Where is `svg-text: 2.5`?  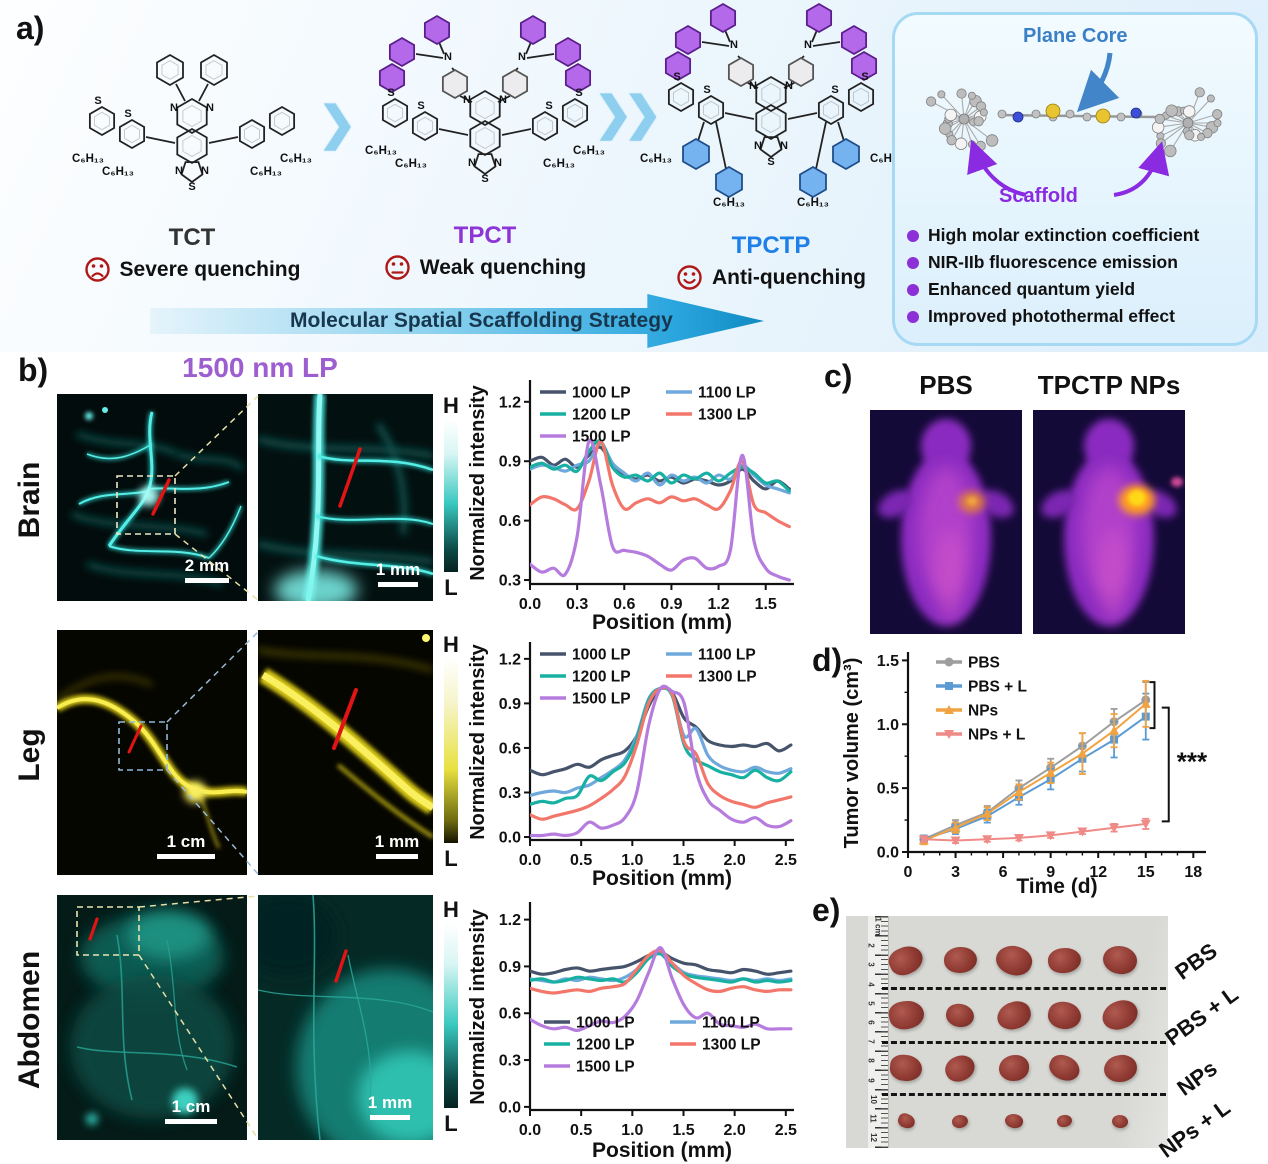
svg-text: 2.5 is located at coordinates (786, 1130).